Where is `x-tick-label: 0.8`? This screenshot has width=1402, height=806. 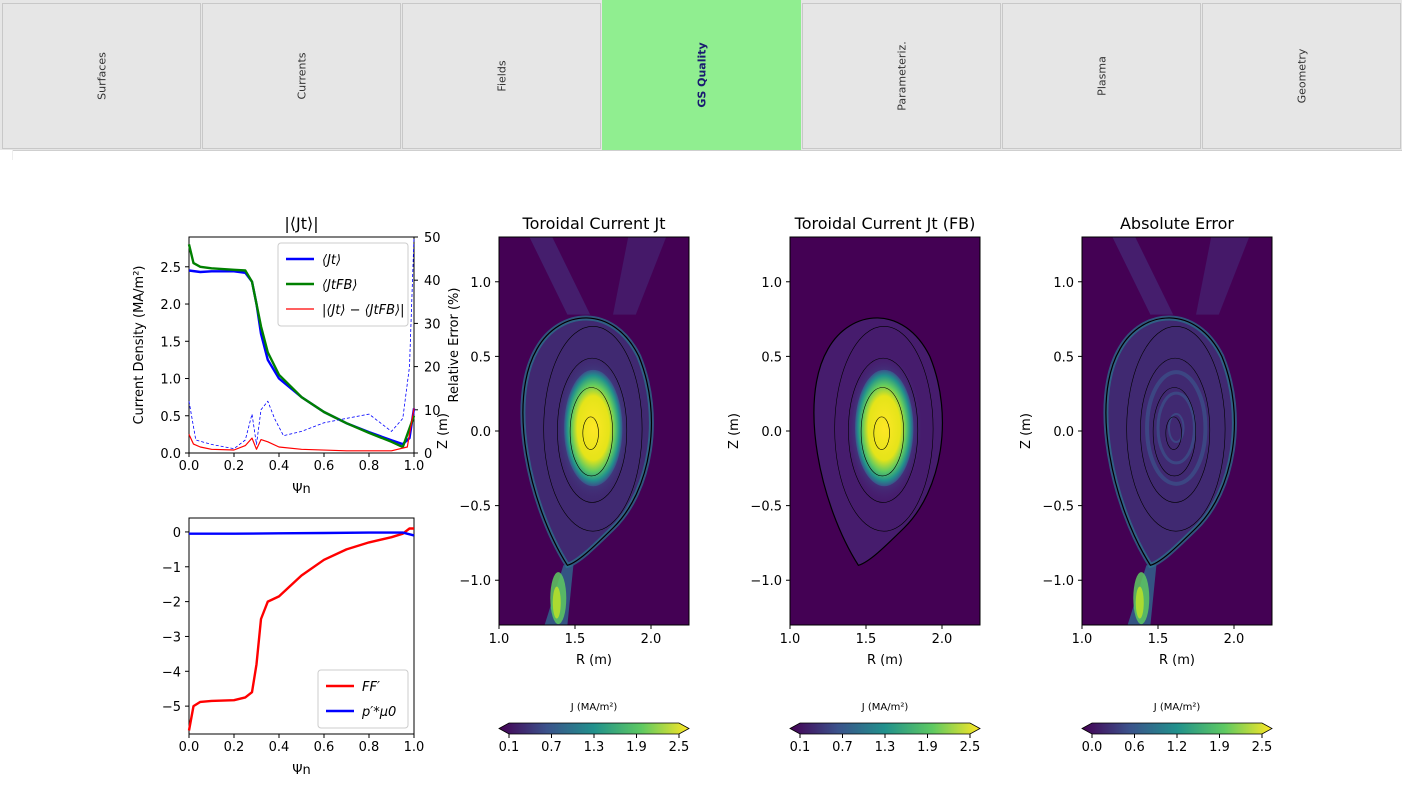
x-tick-label: 0.8 is located at coordinates (369, 466).